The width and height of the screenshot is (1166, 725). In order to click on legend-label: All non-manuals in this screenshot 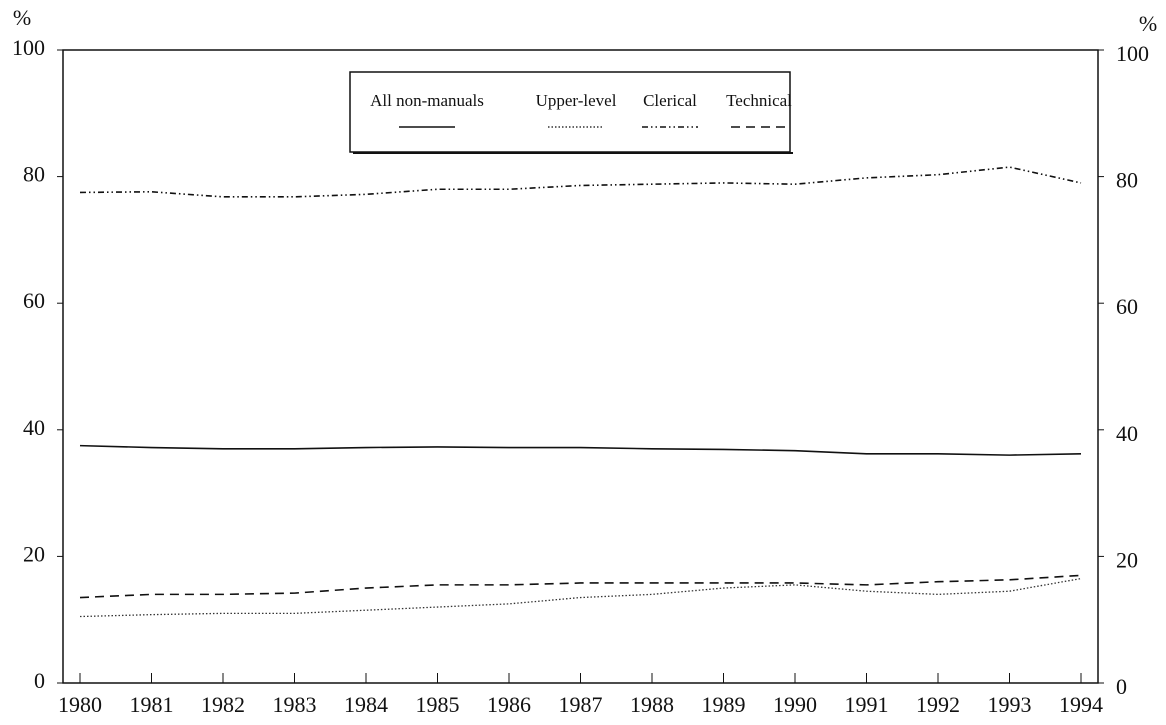, I will do `click(427, 100)`.